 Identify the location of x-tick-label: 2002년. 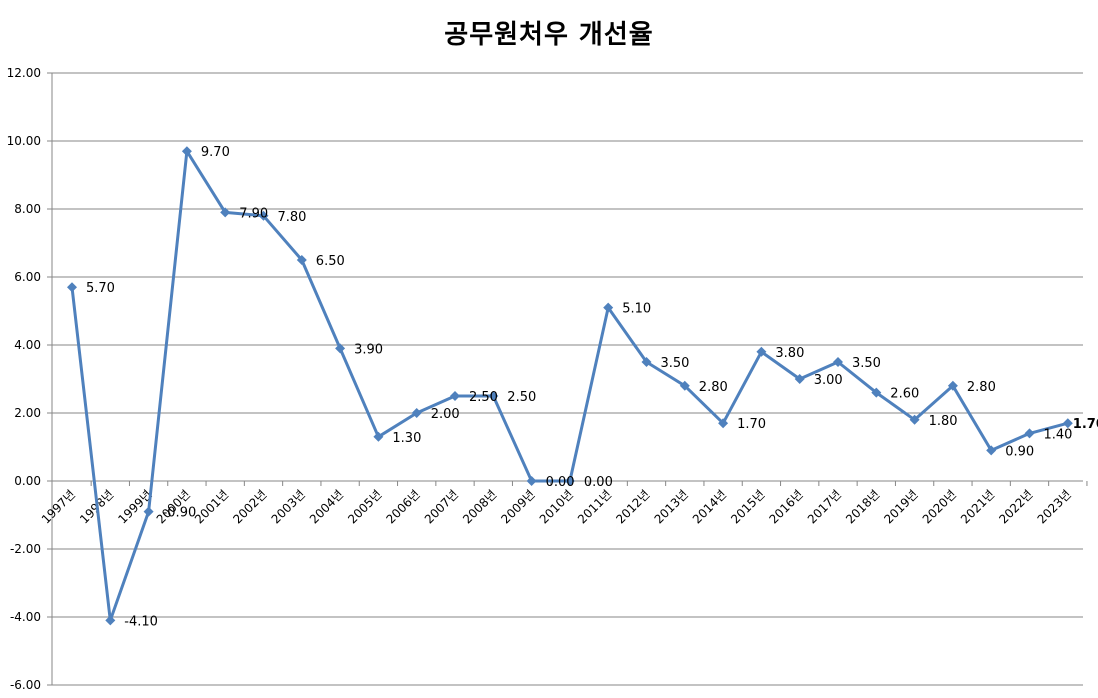
(249, 506).